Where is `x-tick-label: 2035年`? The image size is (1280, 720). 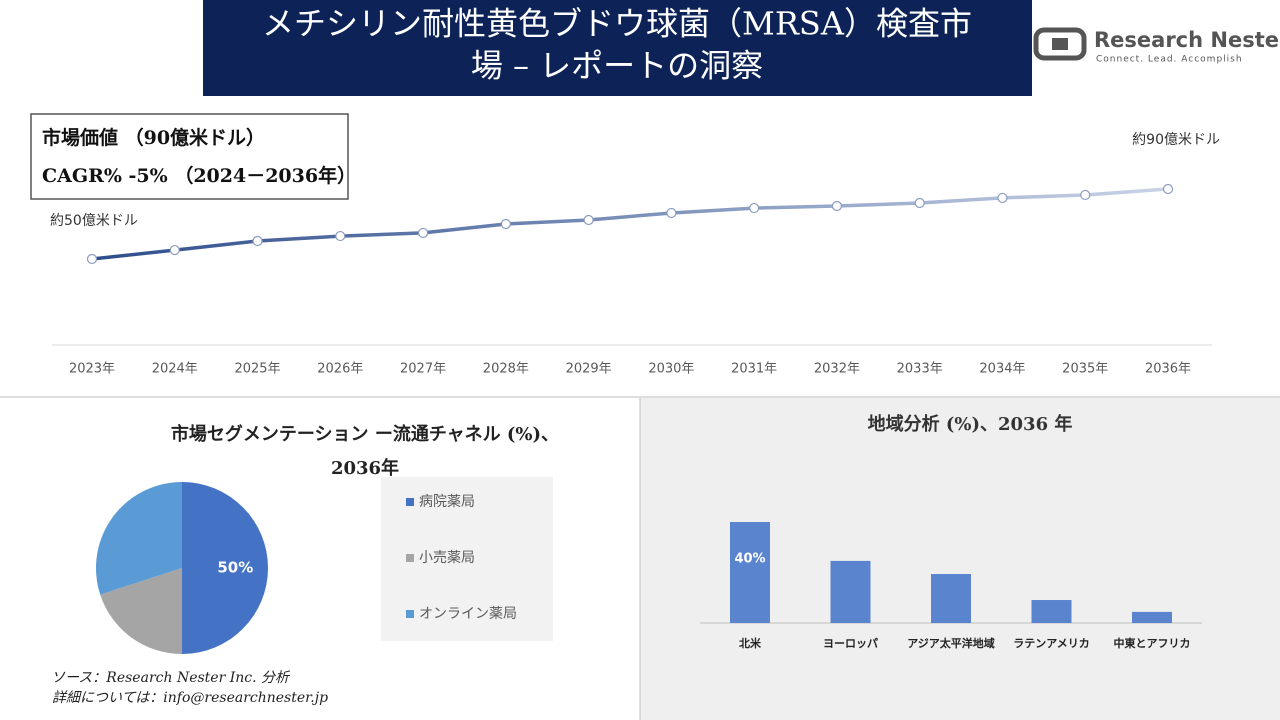
x-tick-label: 2035年 is located at coordinates (1085, 369).